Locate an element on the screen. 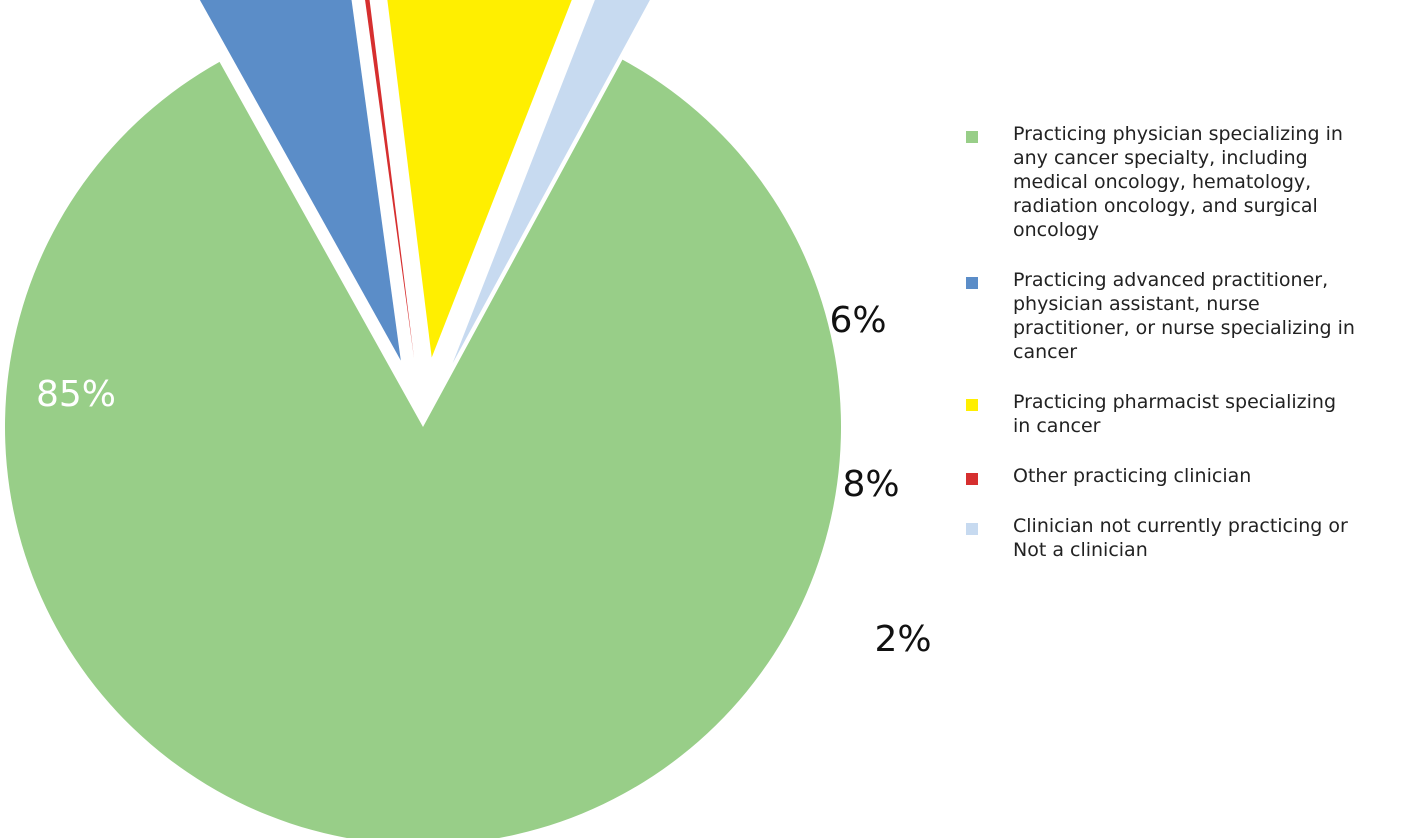 The height and width of the screenshot is (838, 1401). data-label-advanced-practitioner: 6% is located at coordinates (857, 320).